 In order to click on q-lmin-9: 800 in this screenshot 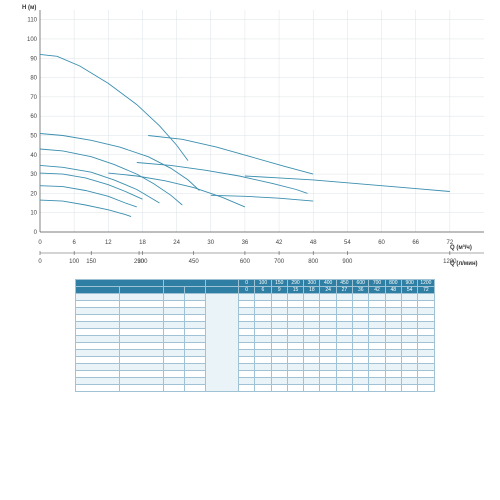, I will do `click(393, 283)`.